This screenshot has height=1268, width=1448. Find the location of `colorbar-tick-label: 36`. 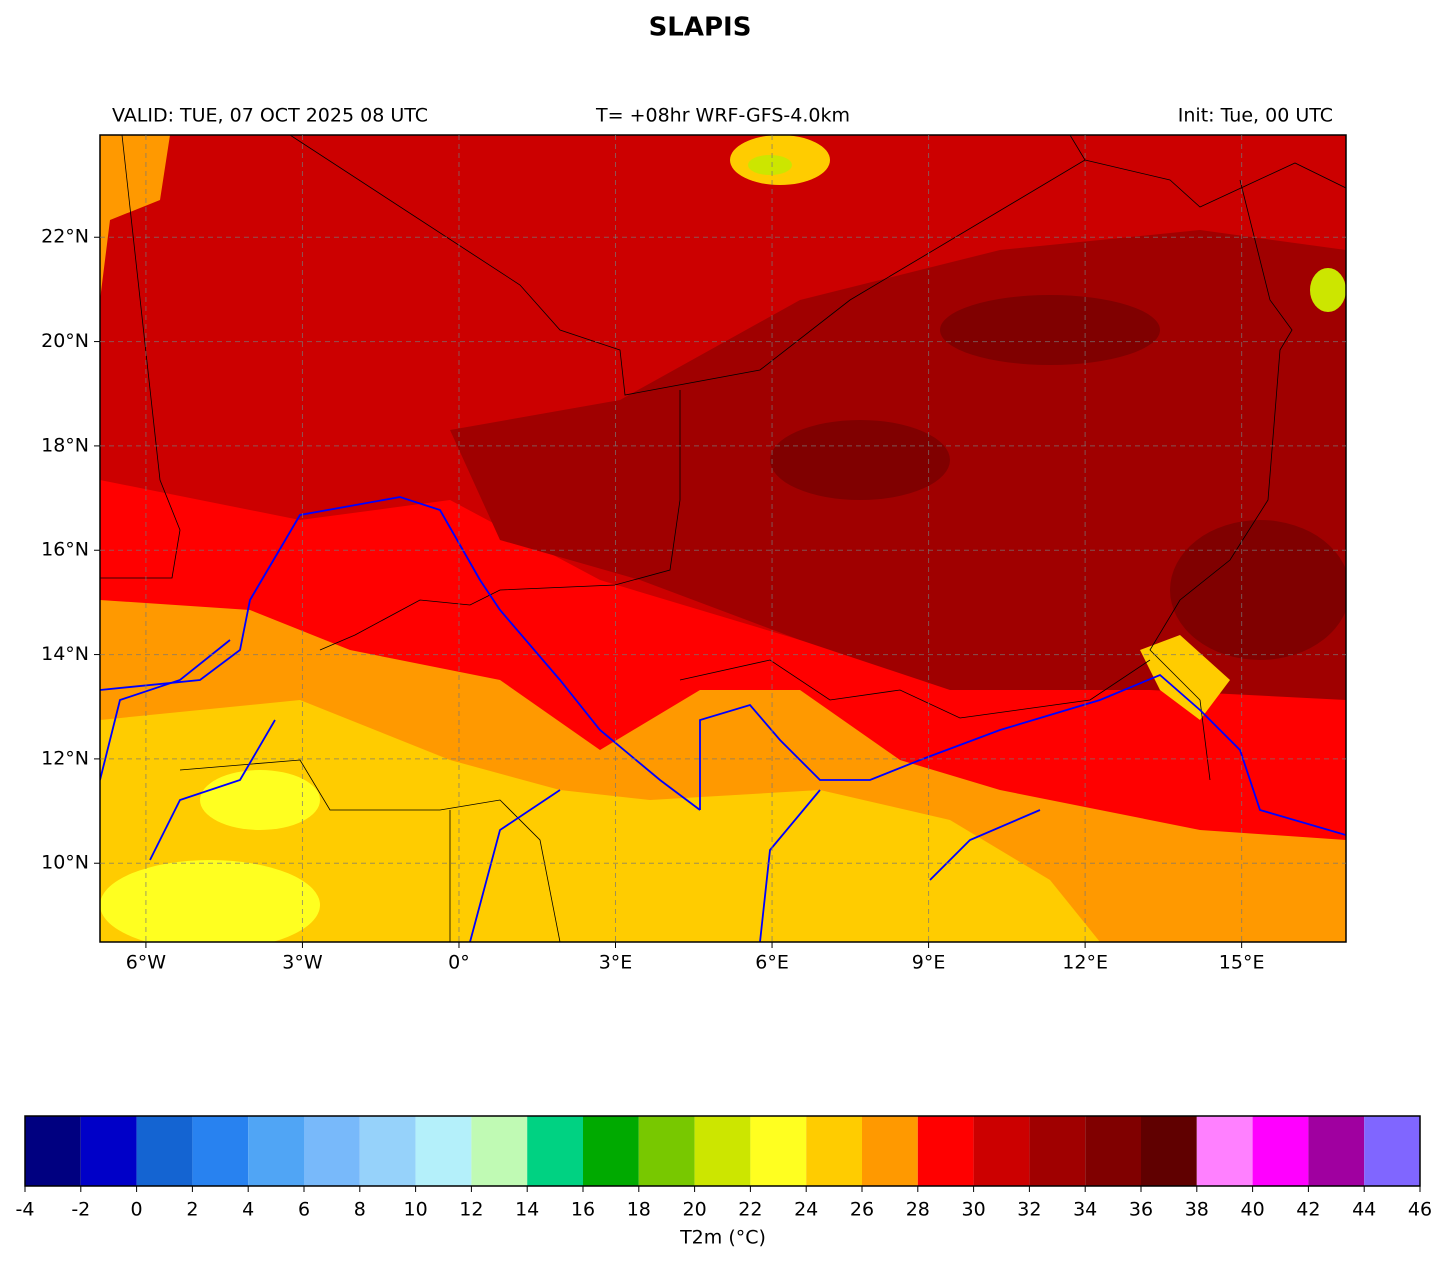

colorbar-tick-label: 36 is located at coordinates (1141, 1210).